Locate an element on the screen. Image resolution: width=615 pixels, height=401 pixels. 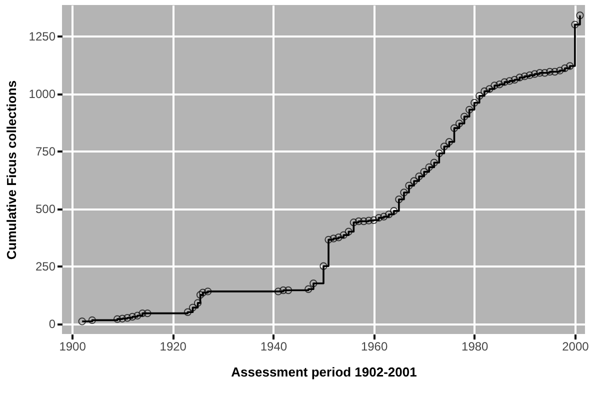
x-tick-label: 1940 is located at coordinates (274, 347).